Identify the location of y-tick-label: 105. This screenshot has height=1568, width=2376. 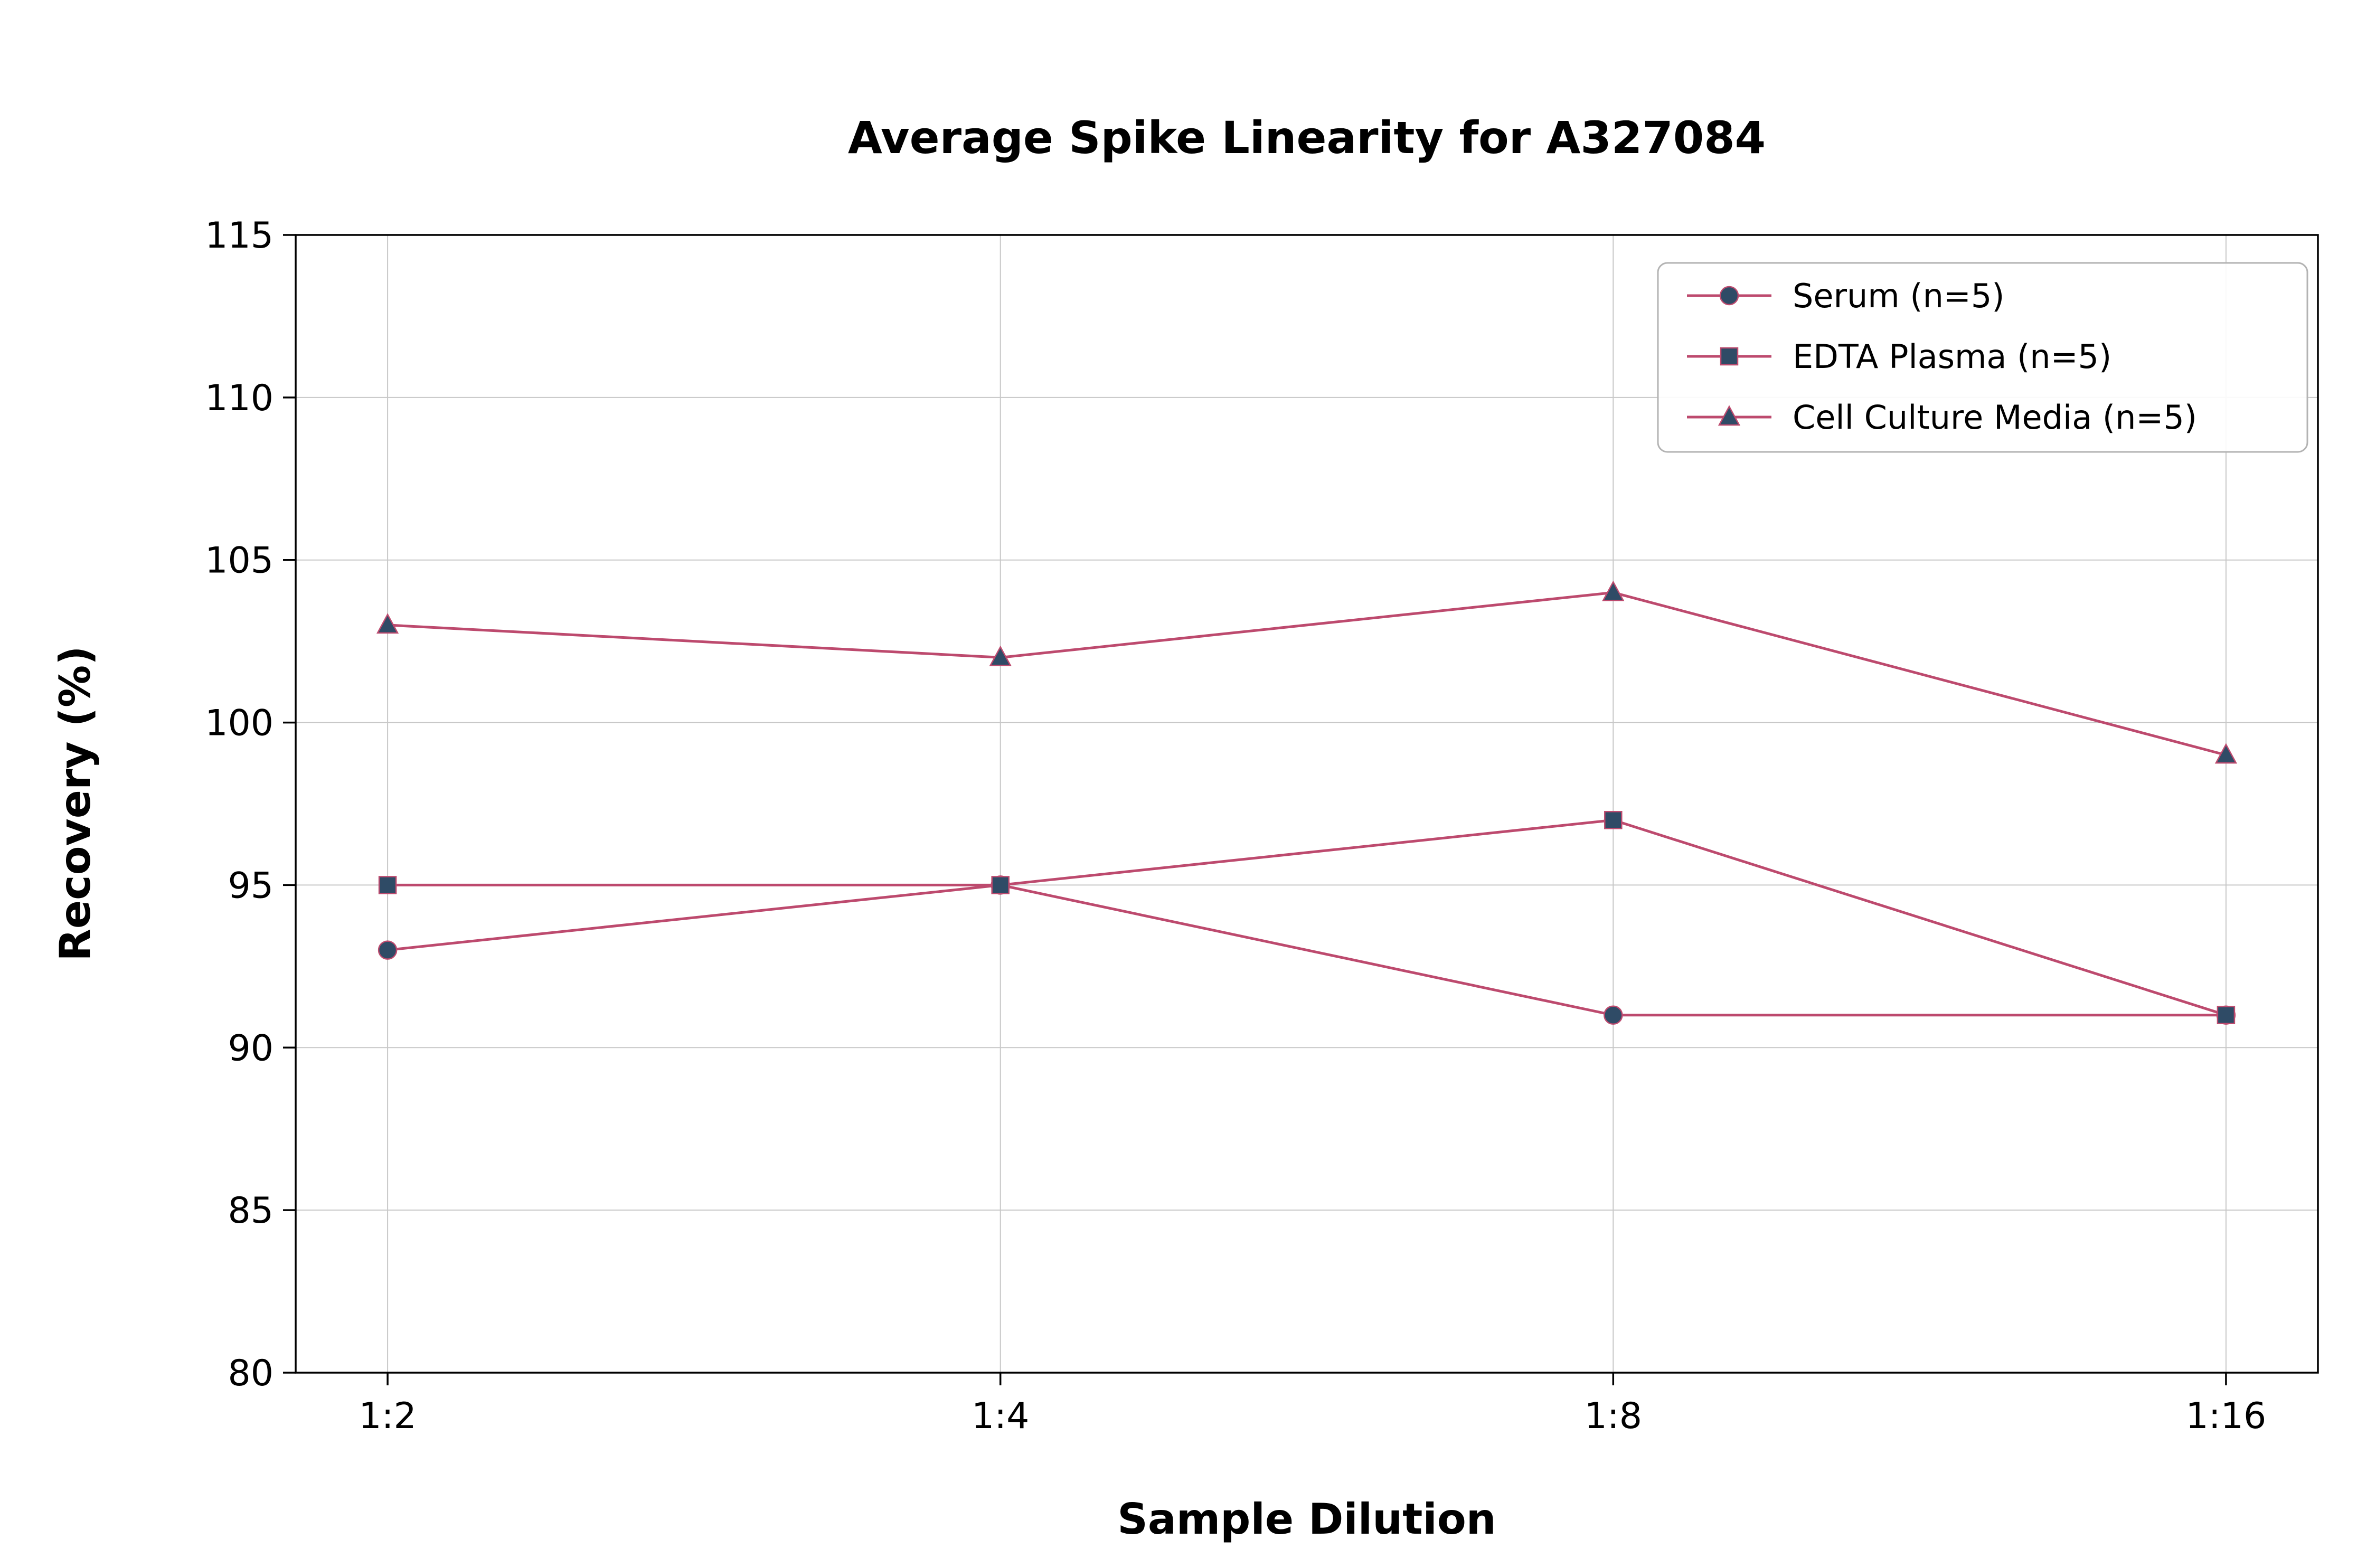
(240, 561).